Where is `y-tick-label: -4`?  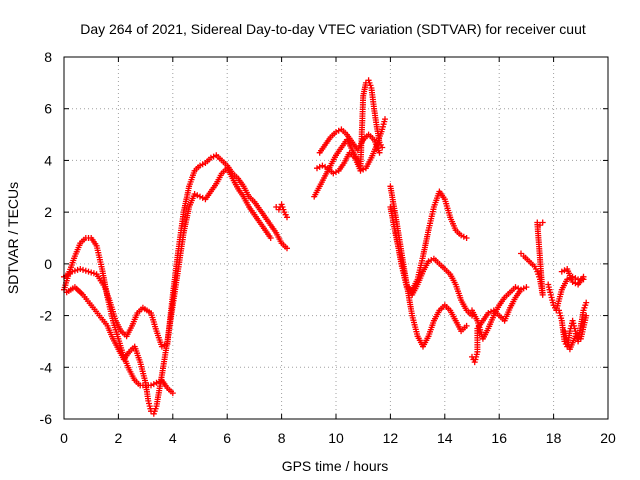 y-tick-label: -4 is located at coordinates (46, 367).